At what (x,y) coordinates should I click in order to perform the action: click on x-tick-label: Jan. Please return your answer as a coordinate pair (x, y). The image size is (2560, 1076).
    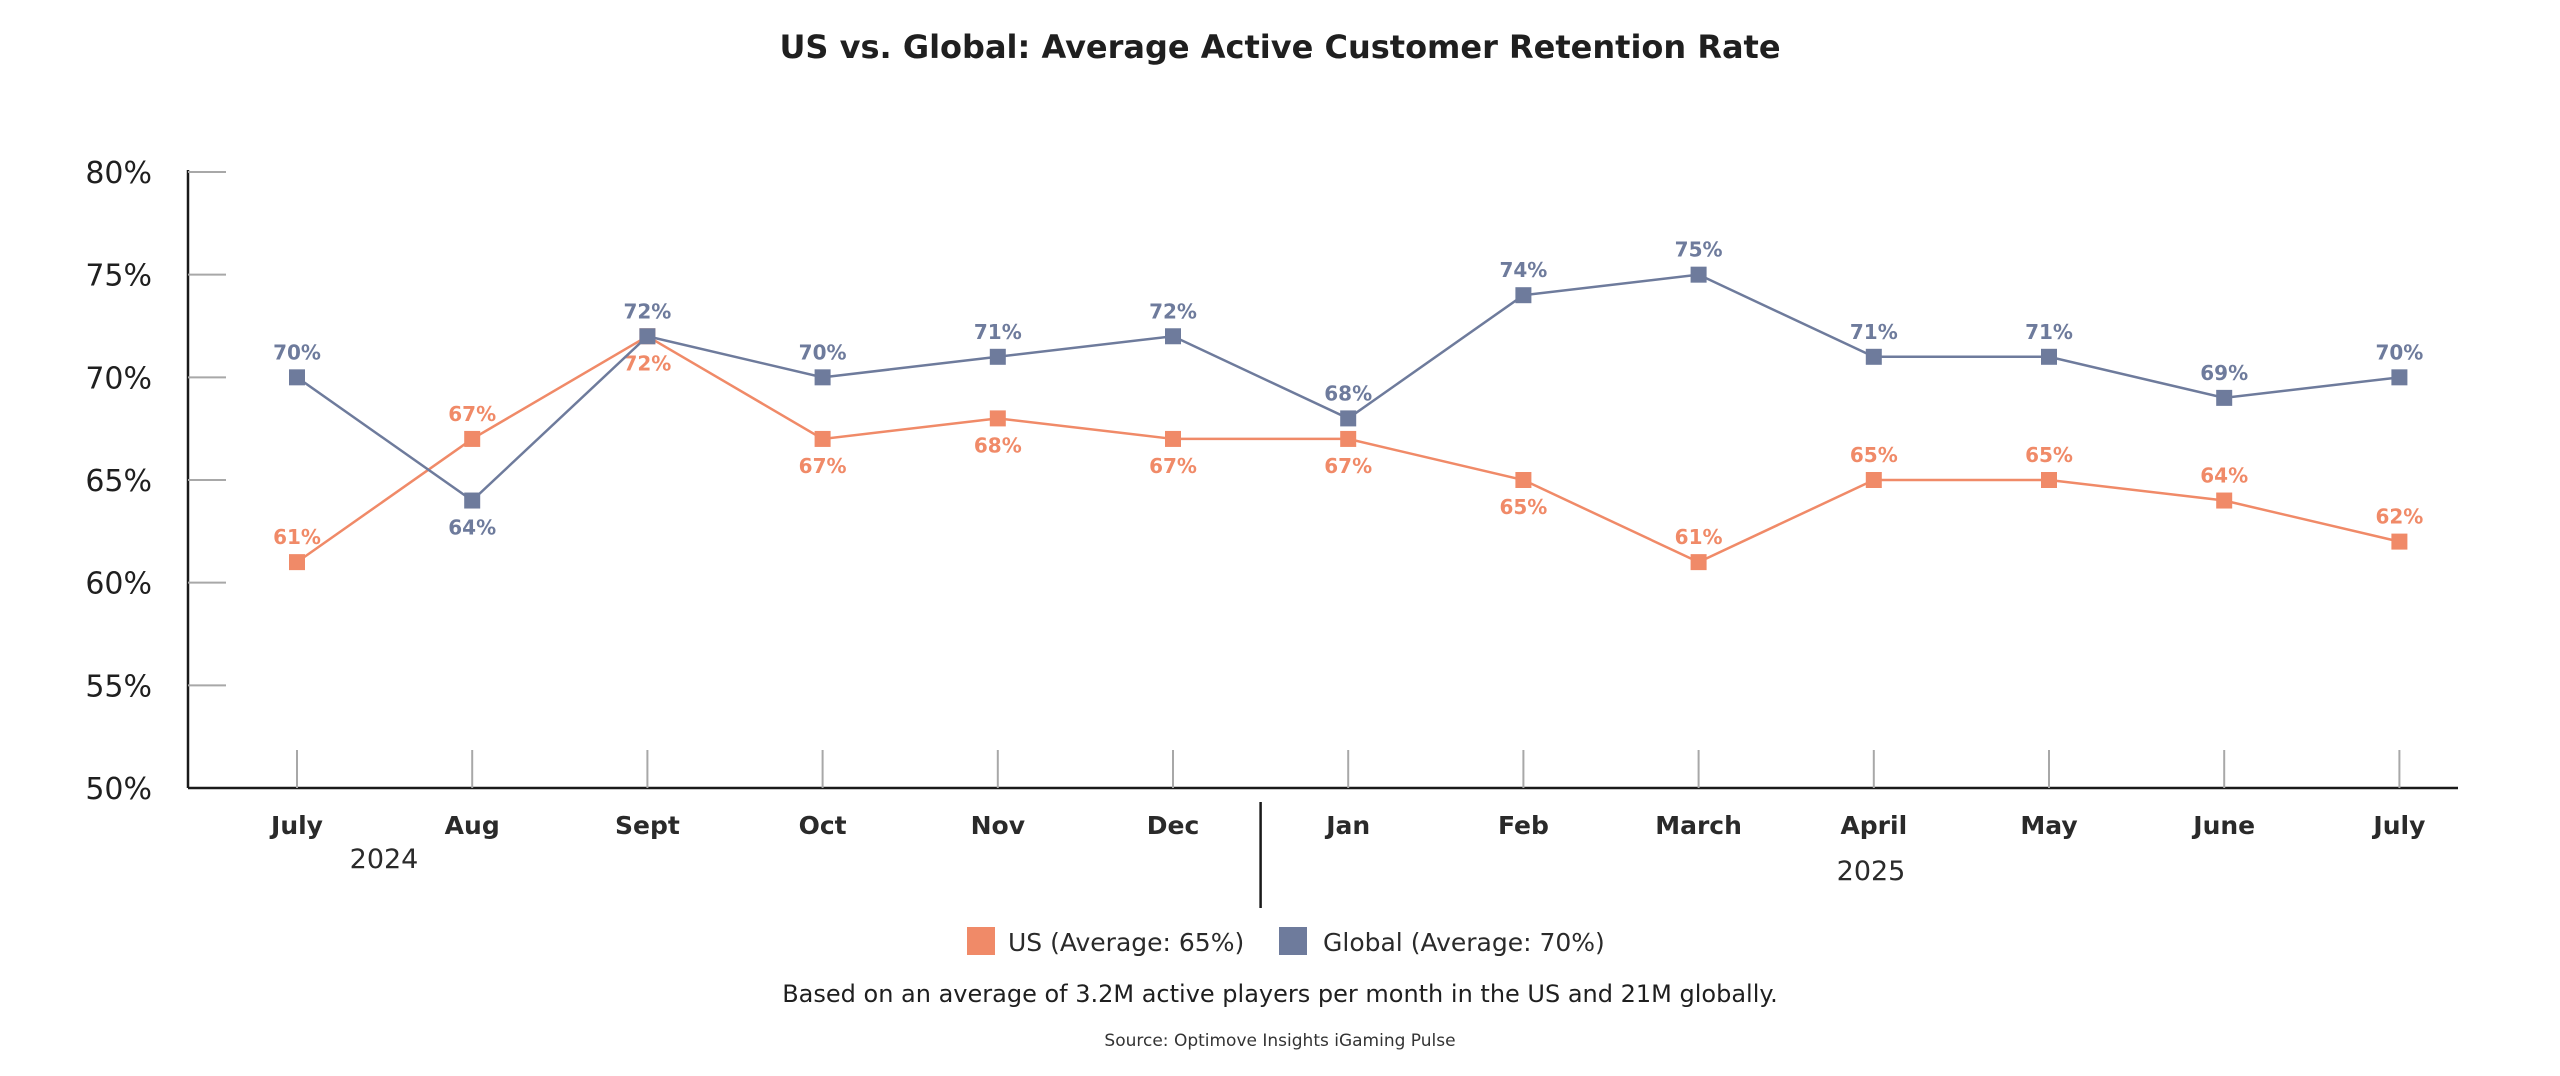
    Looking at the image, I should click on (1347, 825).